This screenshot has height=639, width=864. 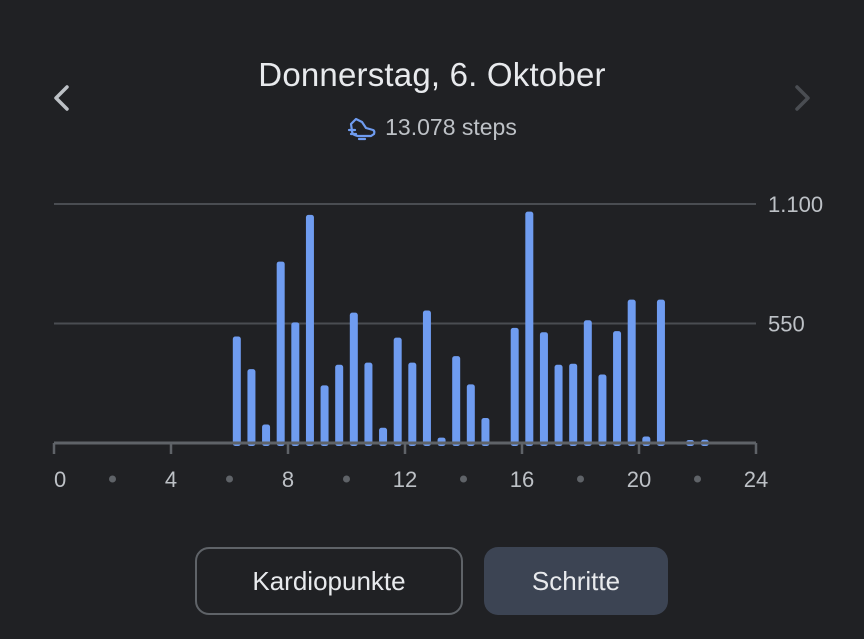 What do you see at coordinates (405, 479) in the screenshot?
I see `x-tick-label: 12` at bounding box center [405, 479].